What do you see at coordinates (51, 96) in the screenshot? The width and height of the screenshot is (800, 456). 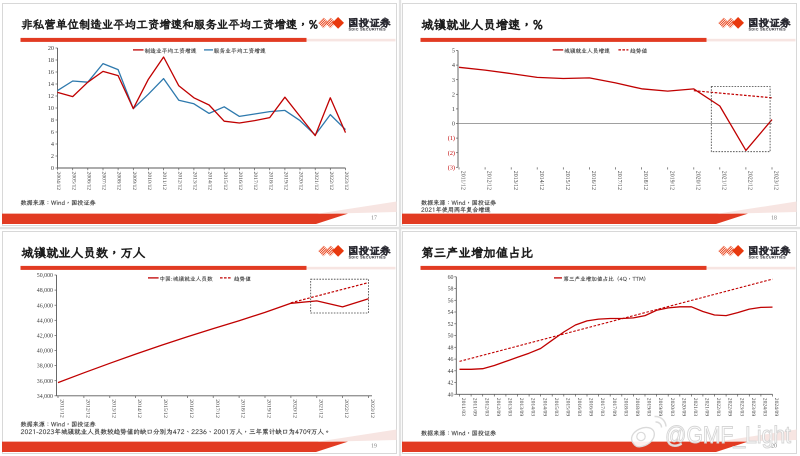 I see `svg-text: 12` at bounding box center [51, 96].